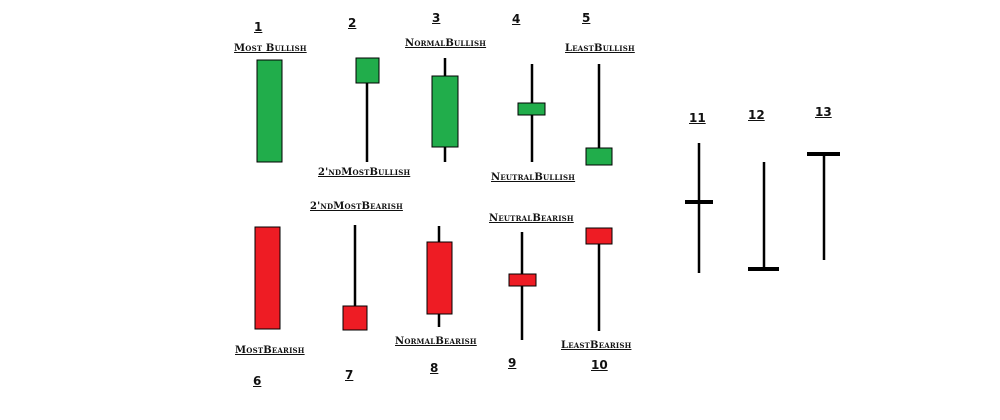 This screenshot has height=420, width=1000. What do you see at coordinates (823, 112) in the screenshot?
I see `candle-13-number: 13` at bounding box center [823, 112].